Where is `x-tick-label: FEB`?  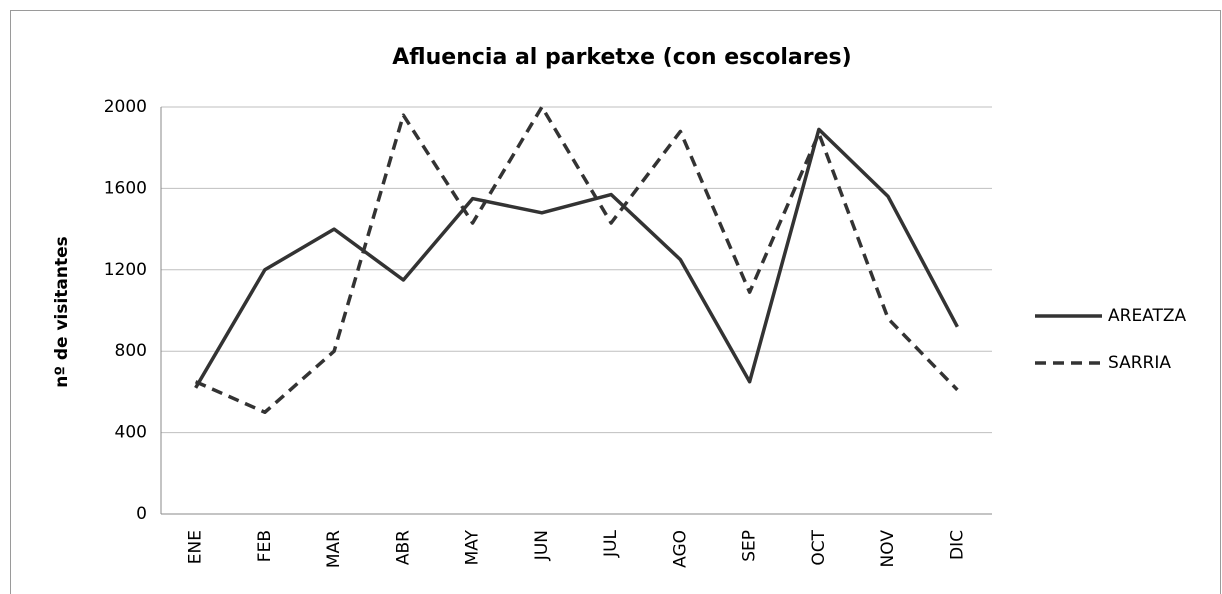 x-tick-label: FEB is located at coordinates (265, 546).